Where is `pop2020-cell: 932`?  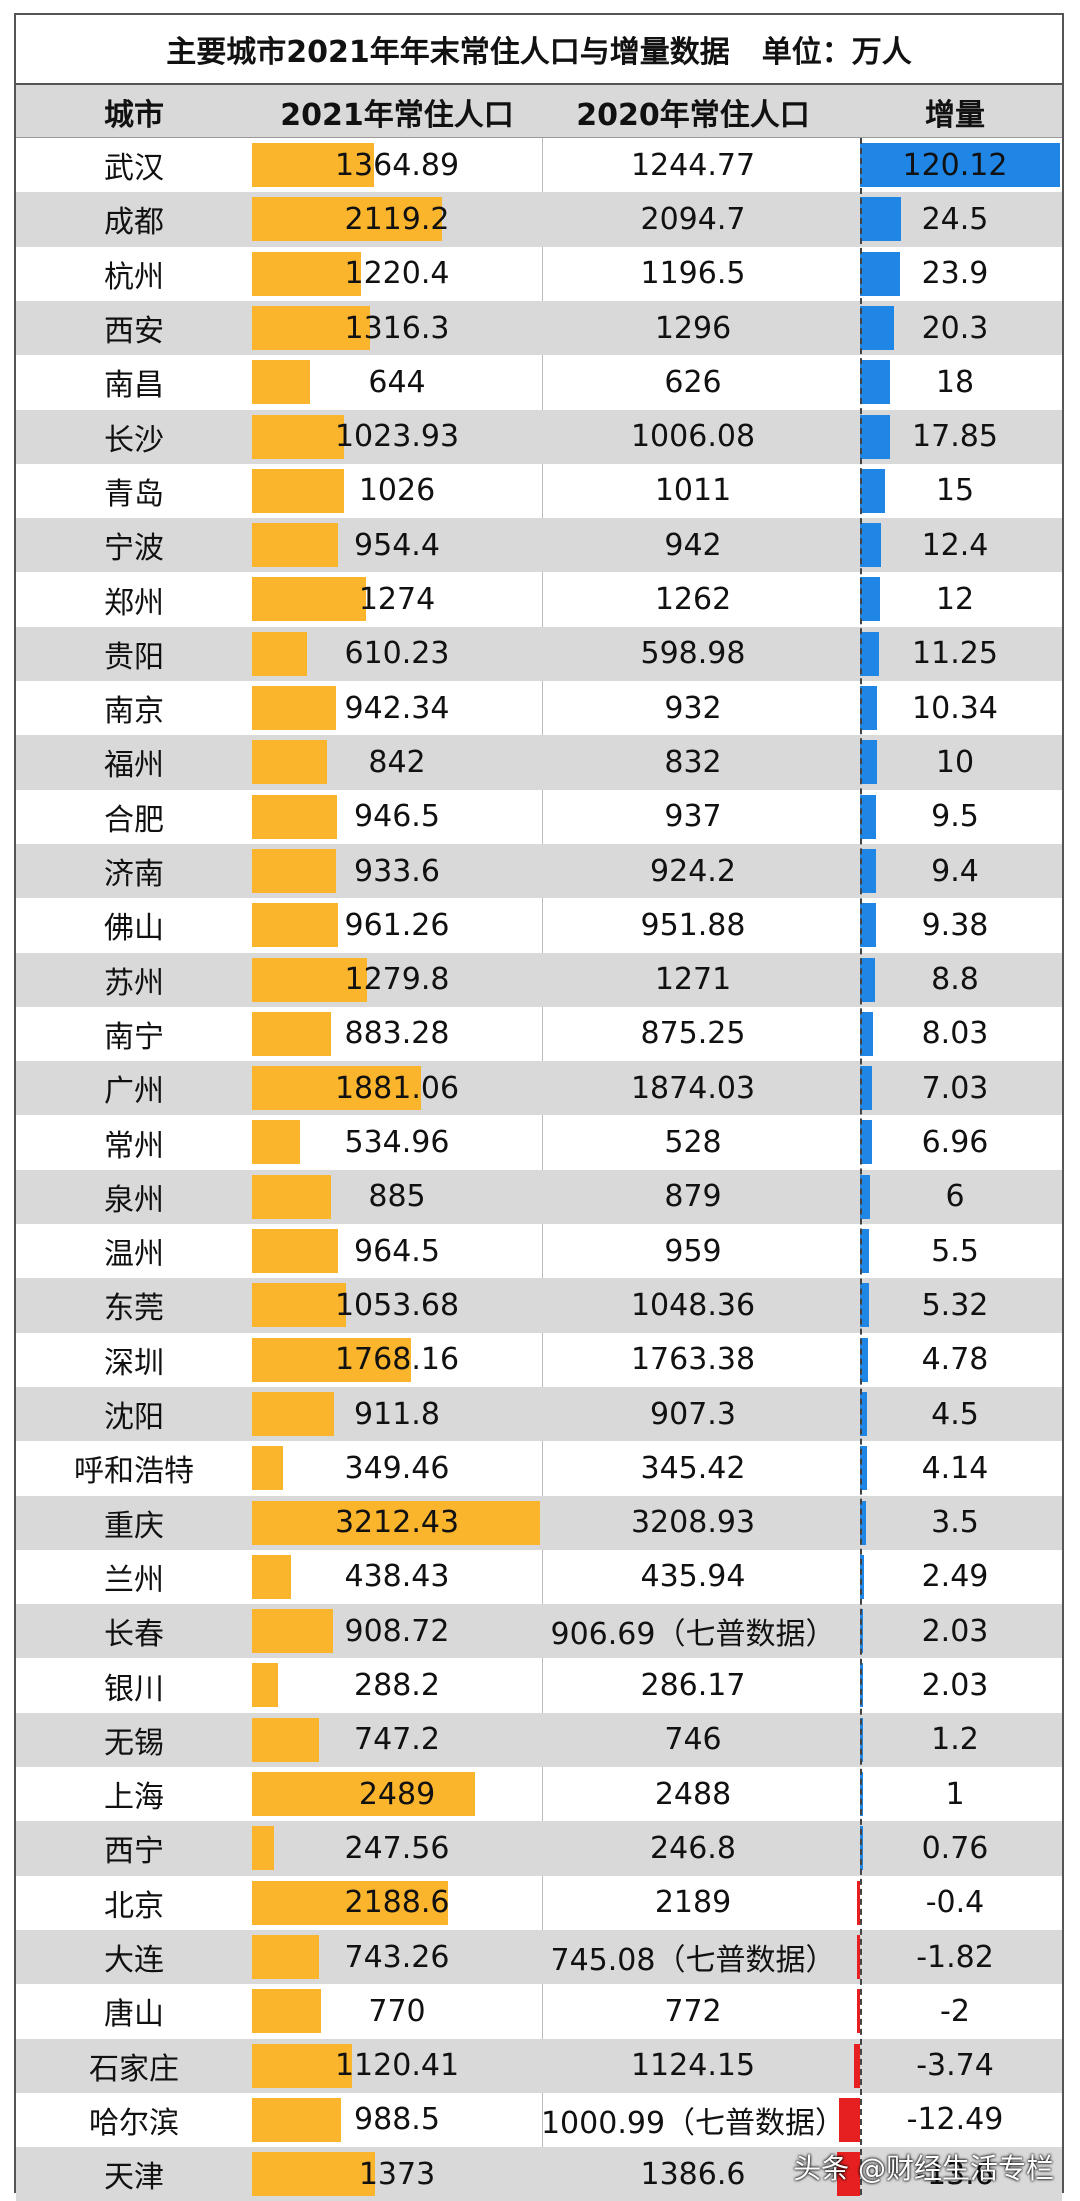 pop2020-cell: 932 is located at coordinates (693, 708).